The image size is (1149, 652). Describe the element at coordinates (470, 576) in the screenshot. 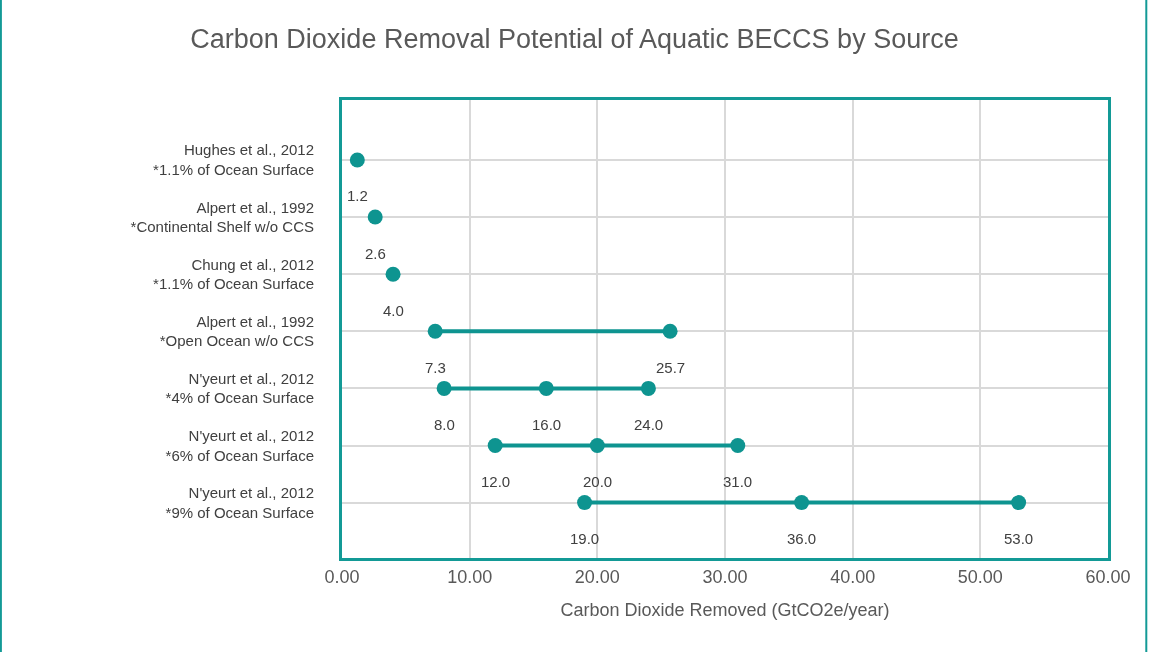

I see `x-tick-label: 10.00` at that location.